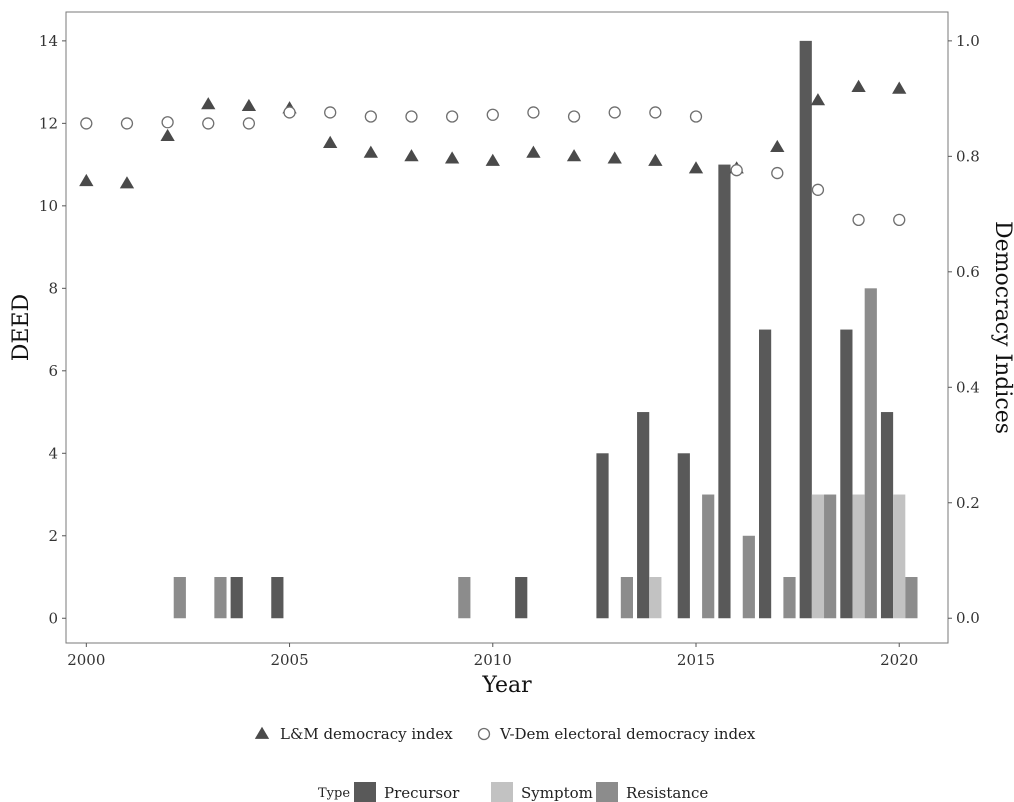 This screenshot has height=802, width=1014. I want to click on bar-resistance-2019, so click(870, 453).